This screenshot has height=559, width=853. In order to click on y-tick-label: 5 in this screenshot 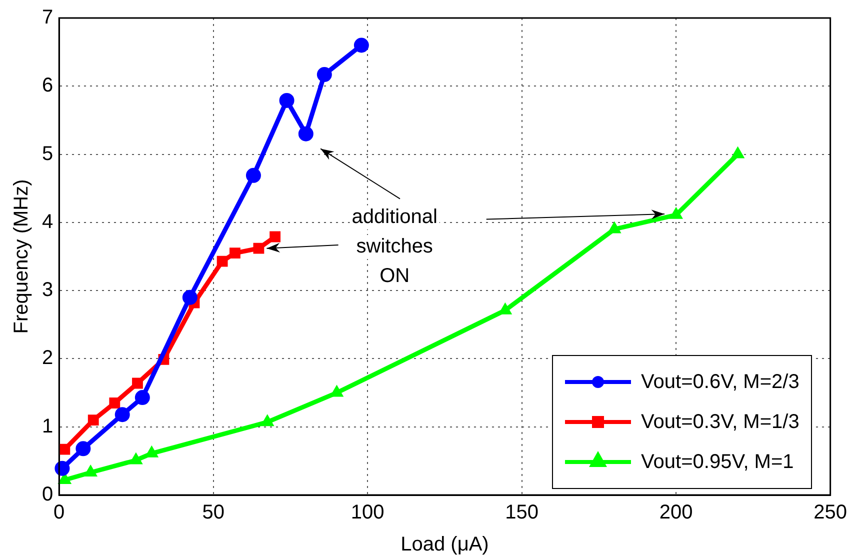, I will do `click(48, 153)`.